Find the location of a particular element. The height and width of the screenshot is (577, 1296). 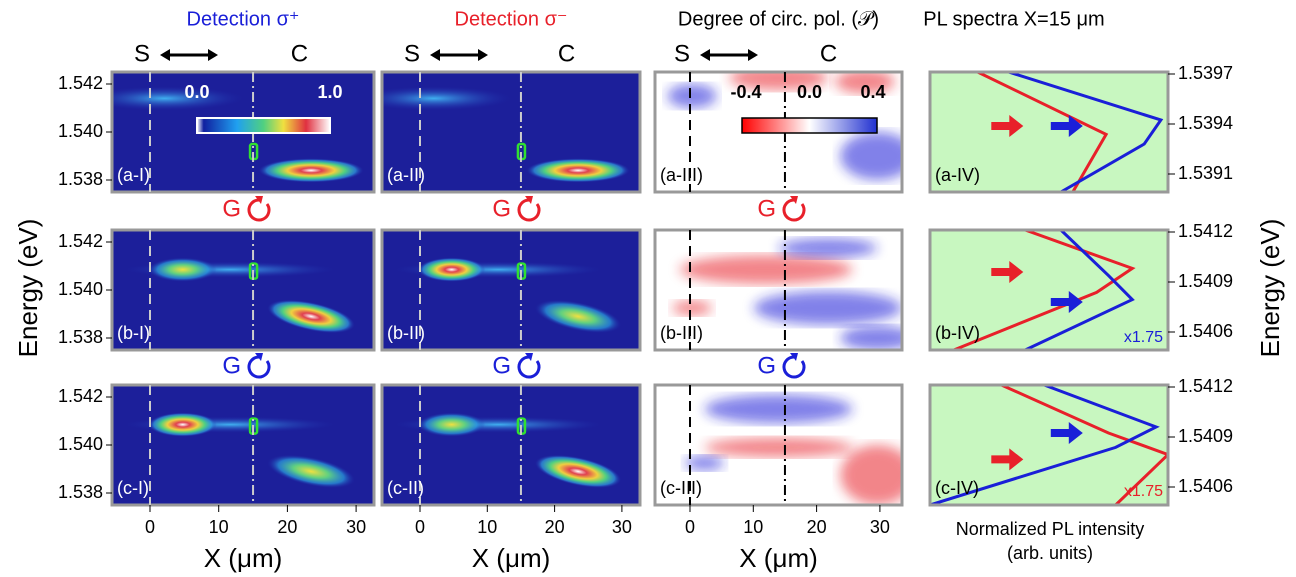

panel: (c-III) is located at coordinates (778, 445).